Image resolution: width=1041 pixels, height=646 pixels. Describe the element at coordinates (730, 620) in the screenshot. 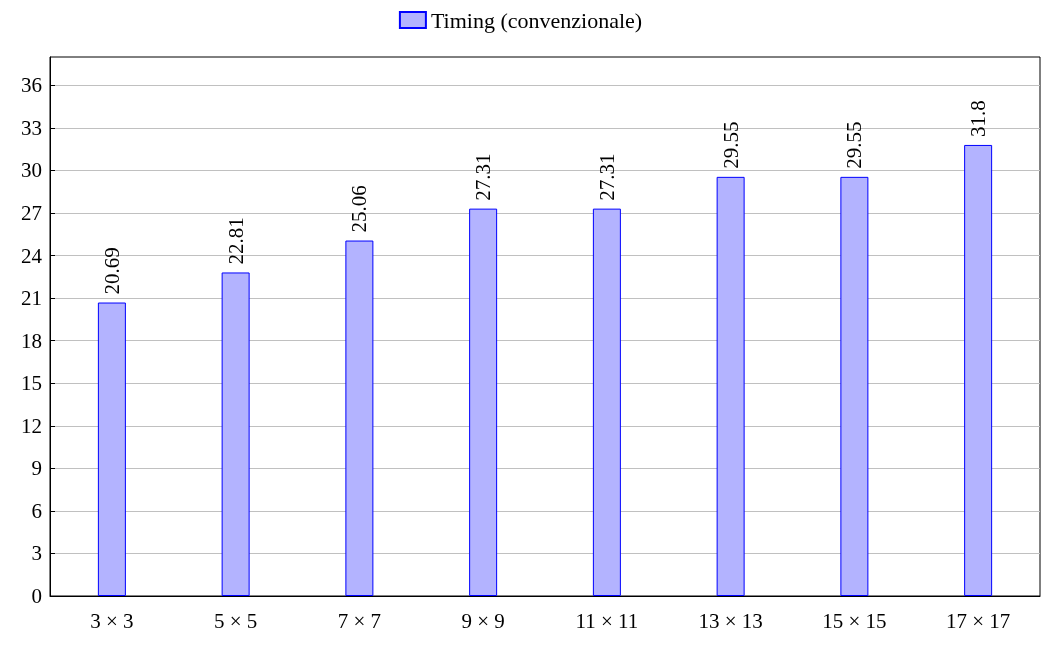

I see `x-tick-label: 13 × 13` at that location.